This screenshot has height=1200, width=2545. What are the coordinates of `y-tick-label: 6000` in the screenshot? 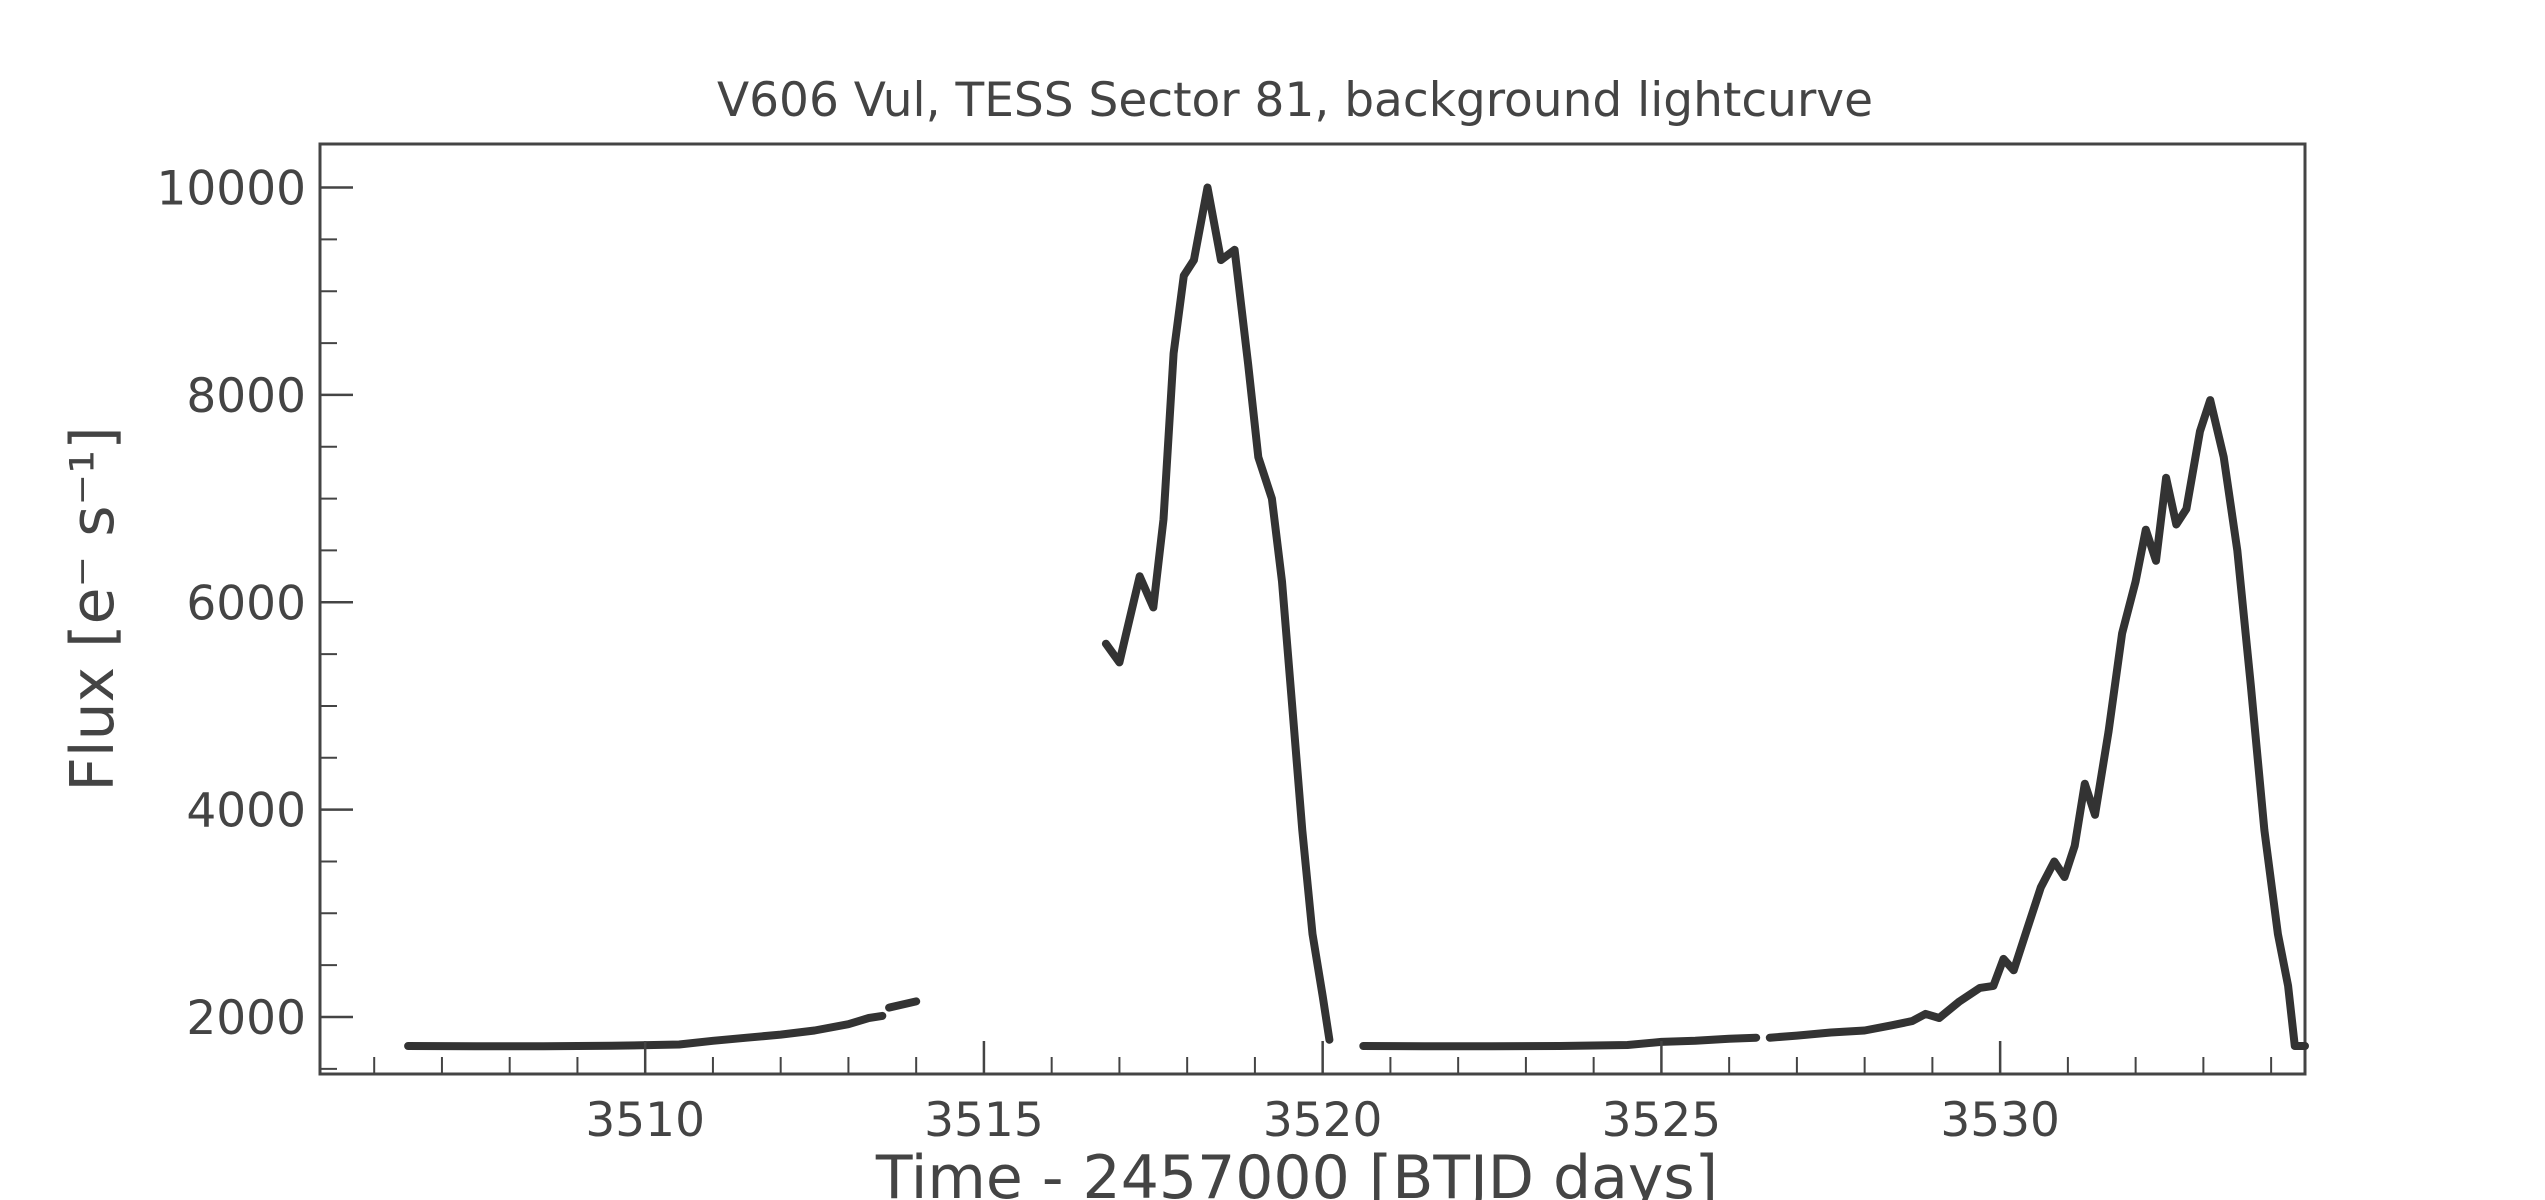 It's located at (246, 603).